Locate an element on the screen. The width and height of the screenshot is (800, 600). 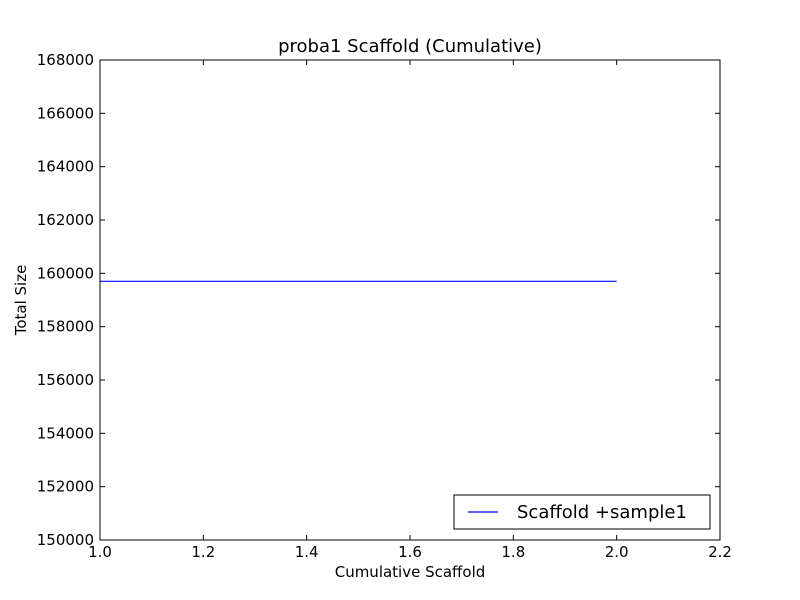
y-tick-label: 166000 is located at coordinates (65, 113).